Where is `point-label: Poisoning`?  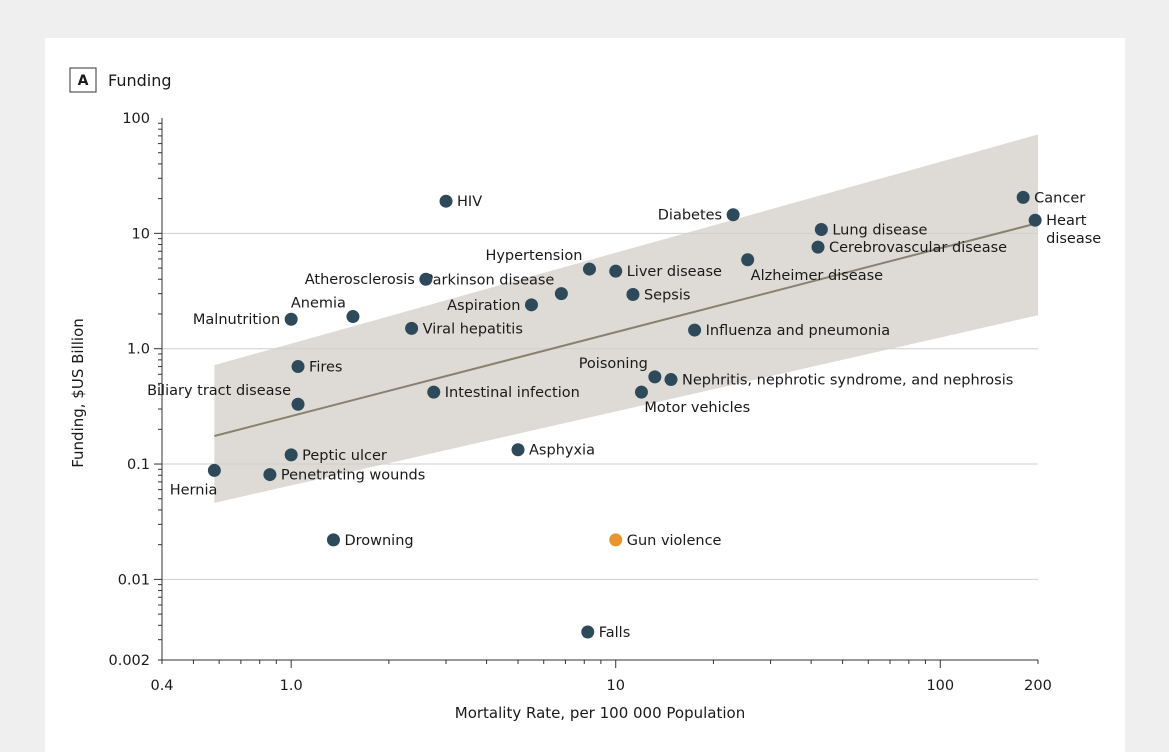 point-label: Poisoning is located at coordinates (613, 364).